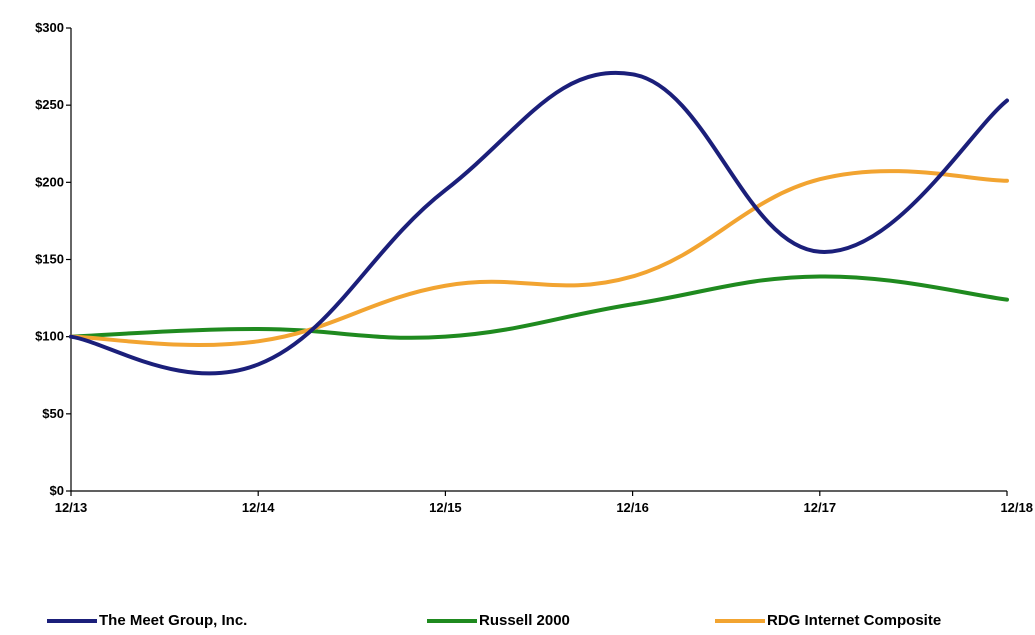 The width and height of the screenshot is (1035, 635). I want to click on legend-item-meet-group: The Meet Group, Inc., so click(147, 620).